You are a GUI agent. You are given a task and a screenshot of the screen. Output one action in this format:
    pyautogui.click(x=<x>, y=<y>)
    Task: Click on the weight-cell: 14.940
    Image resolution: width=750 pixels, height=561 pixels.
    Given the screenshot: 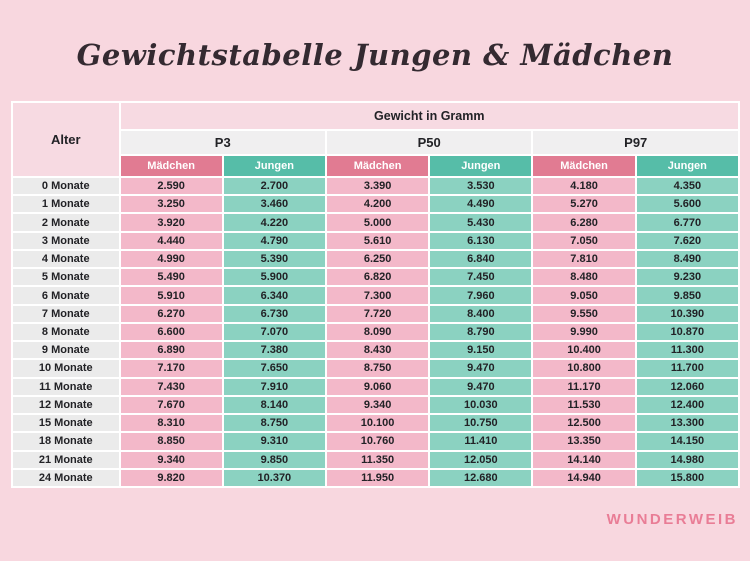 What is the action you would take?
    pyautogui.click(x=584, y=477)
    